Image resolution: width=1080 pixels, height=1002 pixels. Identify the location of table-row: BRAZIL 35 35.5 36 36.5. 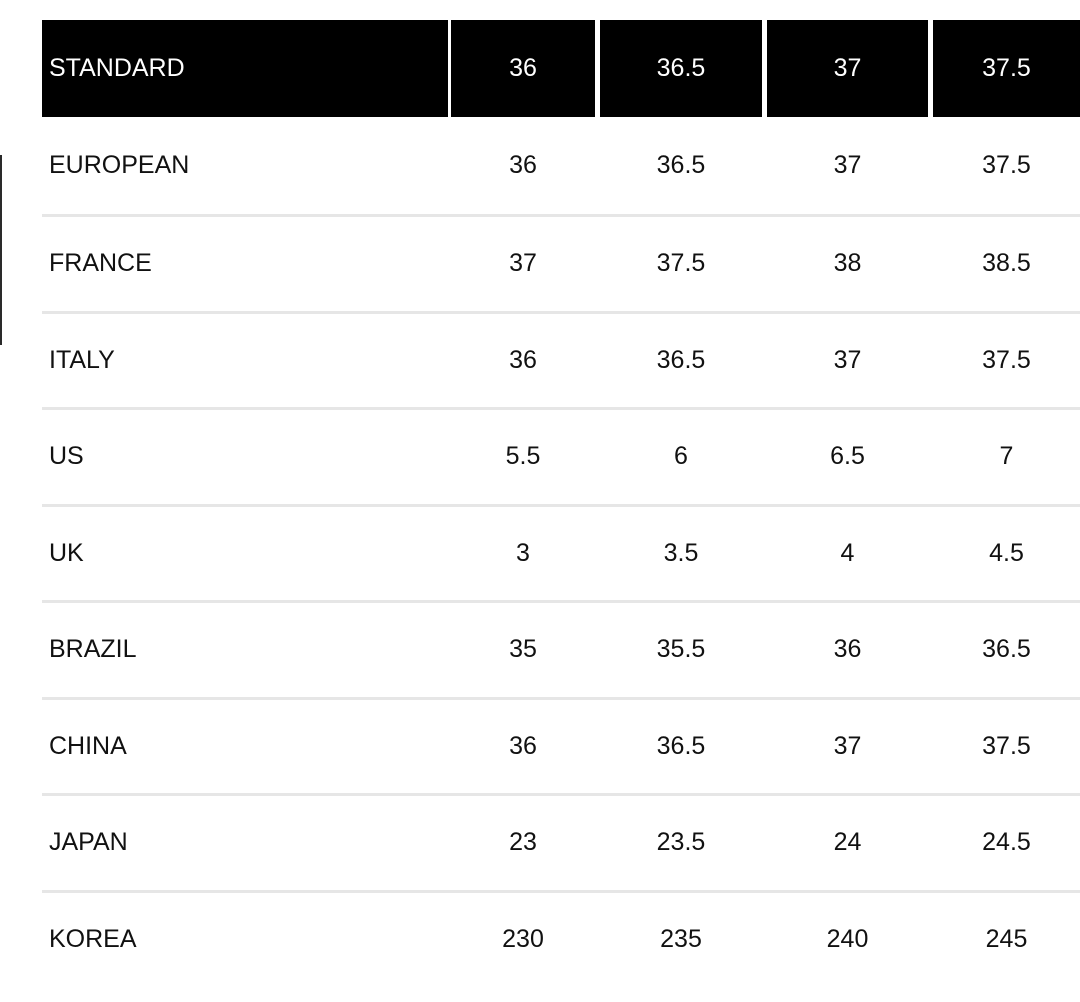
(561, 648).